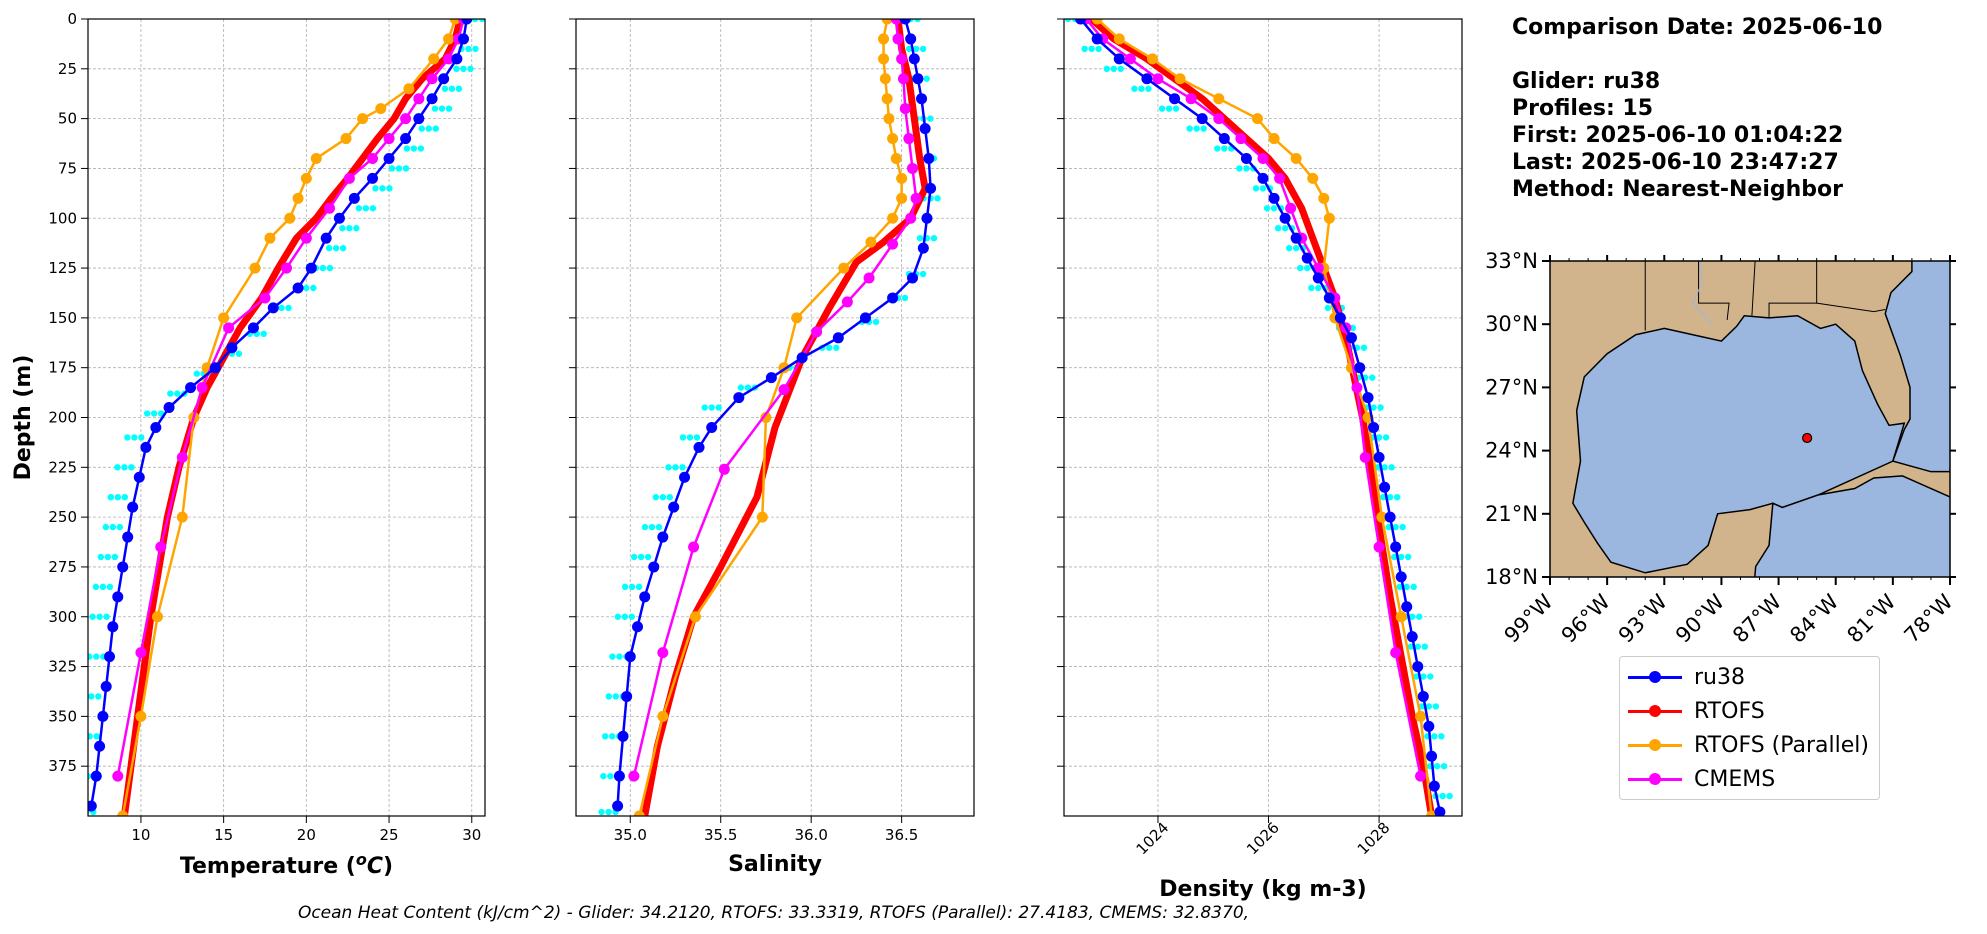 This screenshot has height=934, width=1987. What do you see at coordinates (62, 716) in the screenshot?
I see `y-tick-label: 350` at bounding box center [62, 716].